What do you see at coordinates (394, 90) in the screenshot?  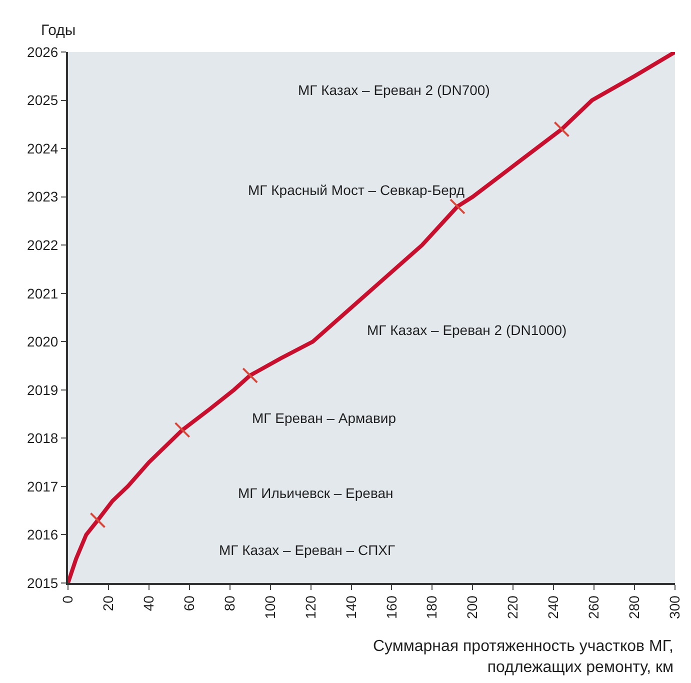 I see `annotation: МГ Казах – Ереван 2 (DN700)` at bounding box center [394, 90].